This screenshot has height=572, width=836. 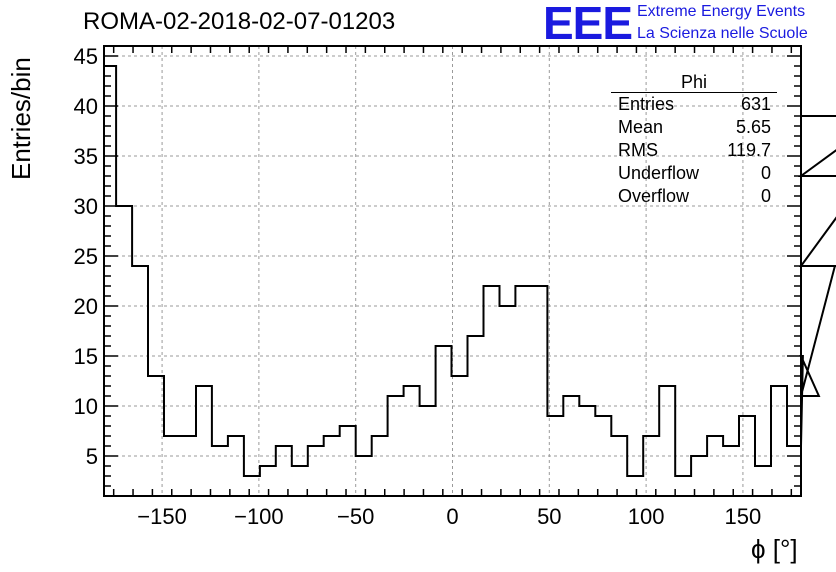 What do you see at coordinates (753, 127) in the screenshot?
I see `stats-value: 5.65` at bounding box center [753, 127].